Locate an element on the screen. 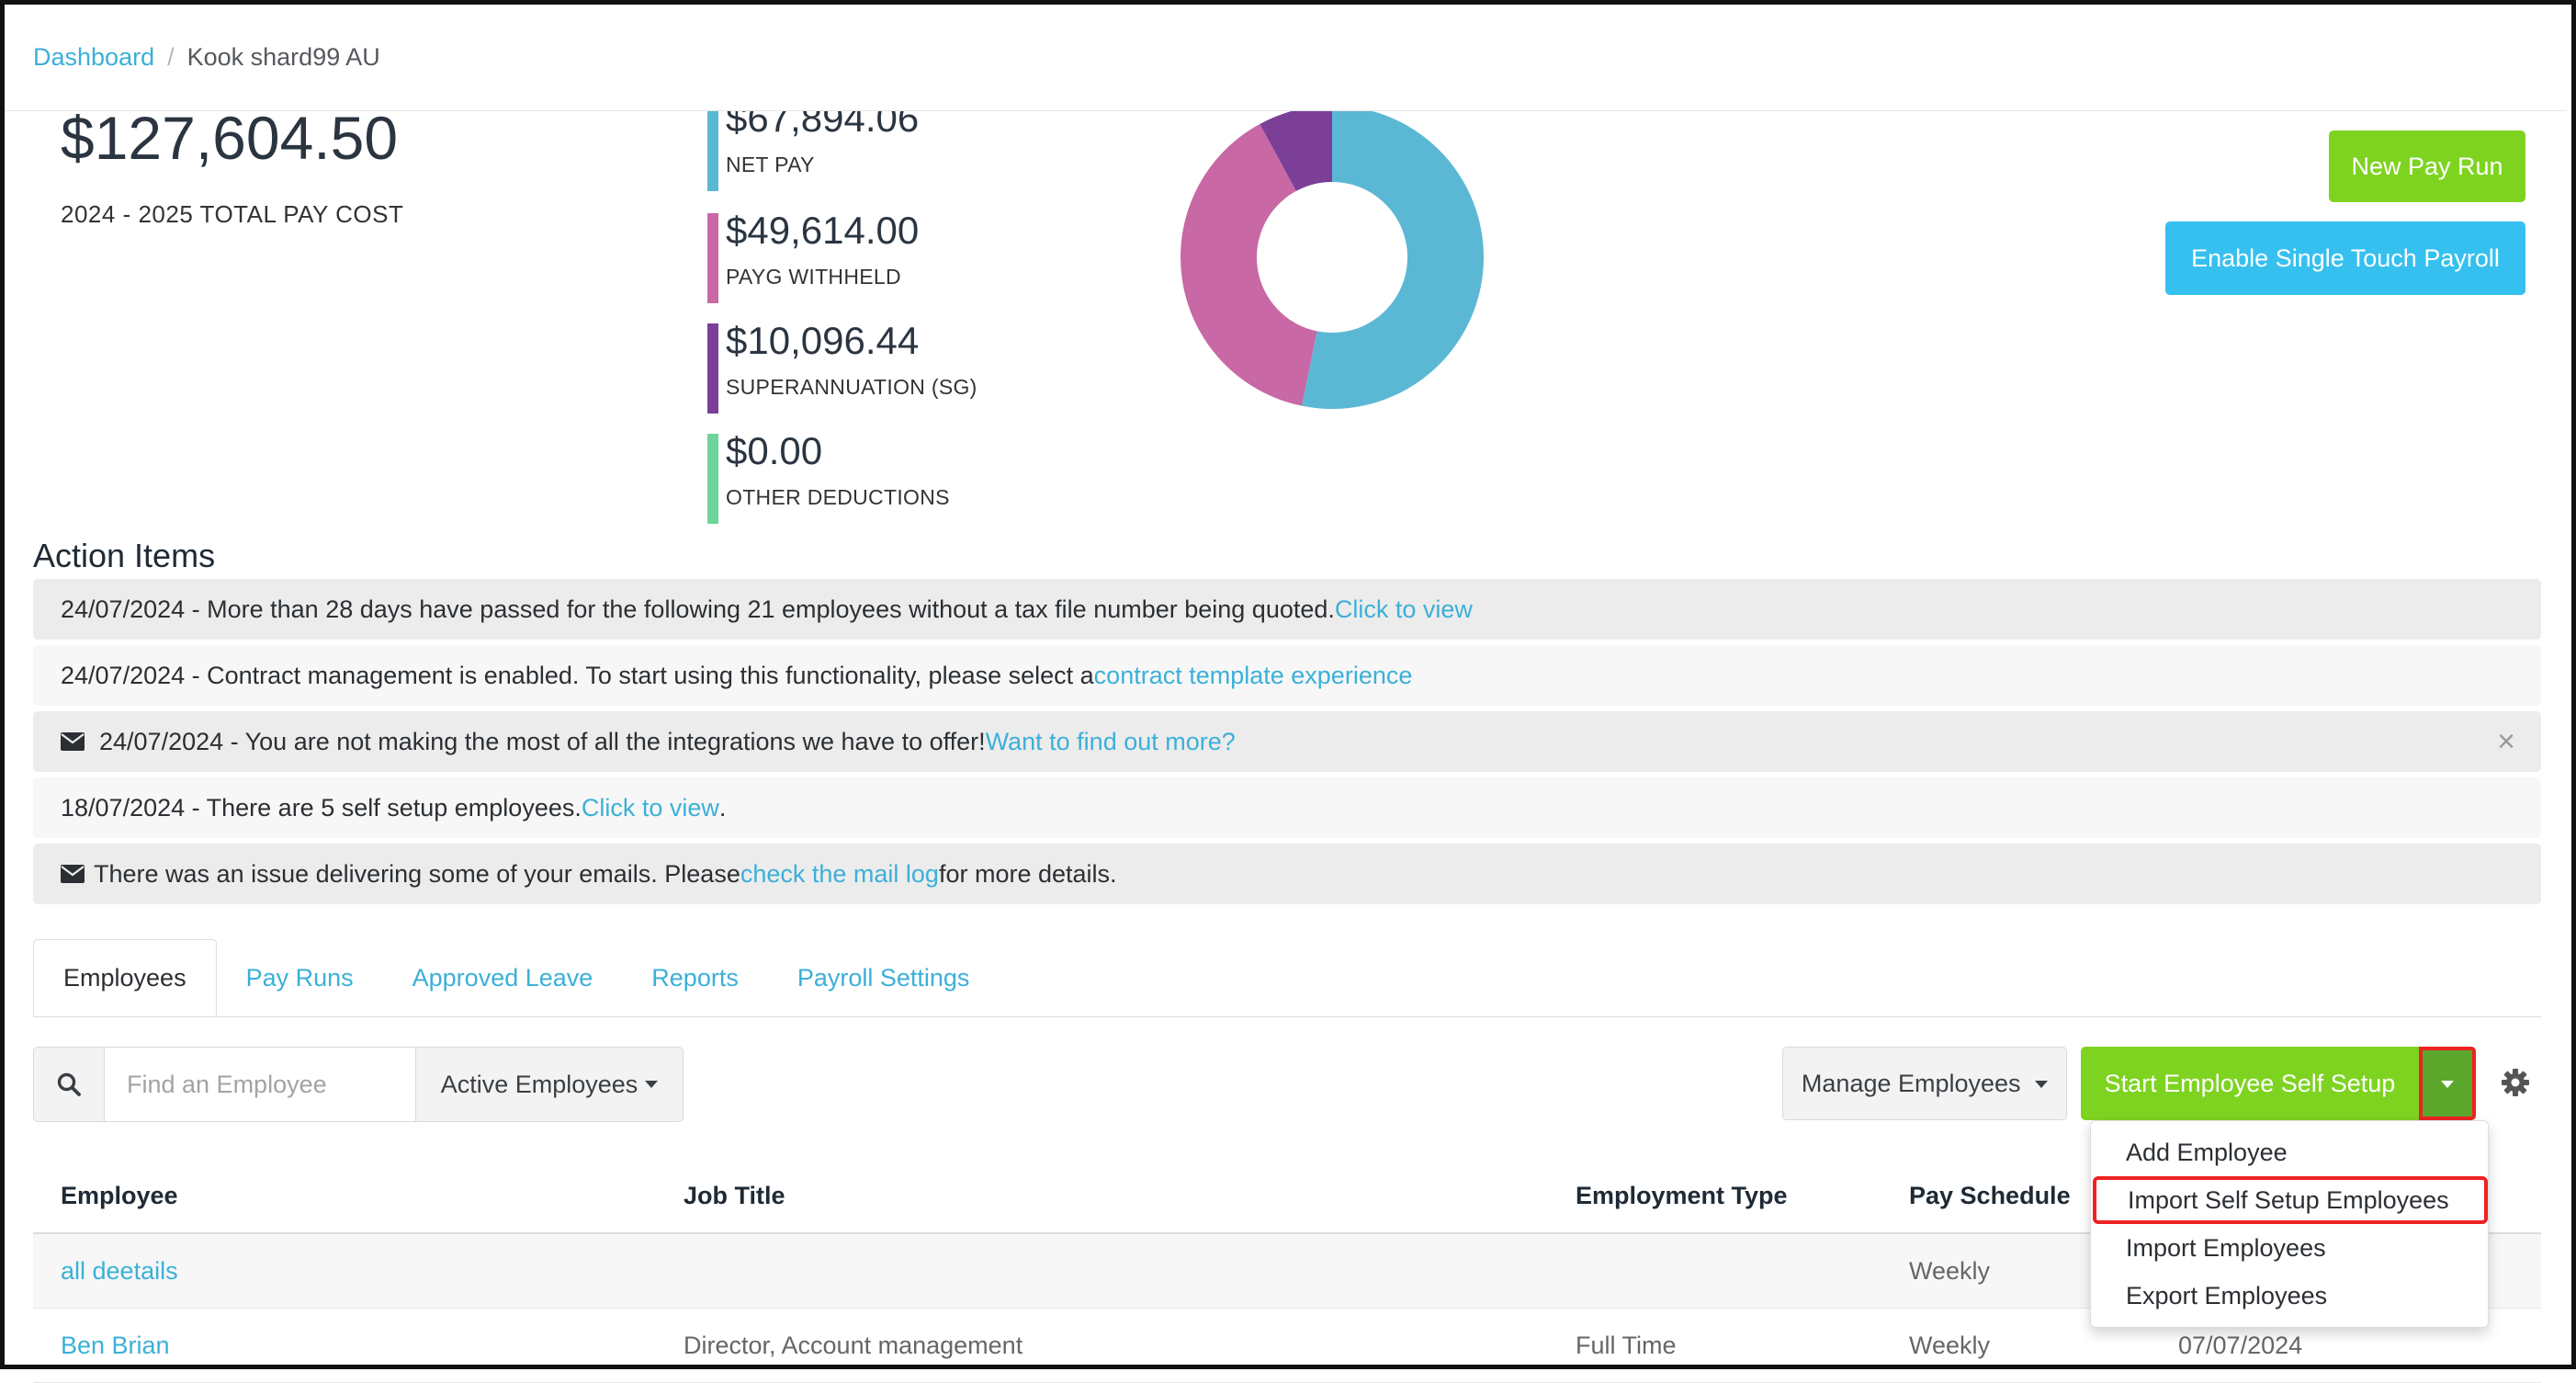 This screenshot has height=1383, width=2576. tab-employees: Employees is located at coordinates (125, 977).